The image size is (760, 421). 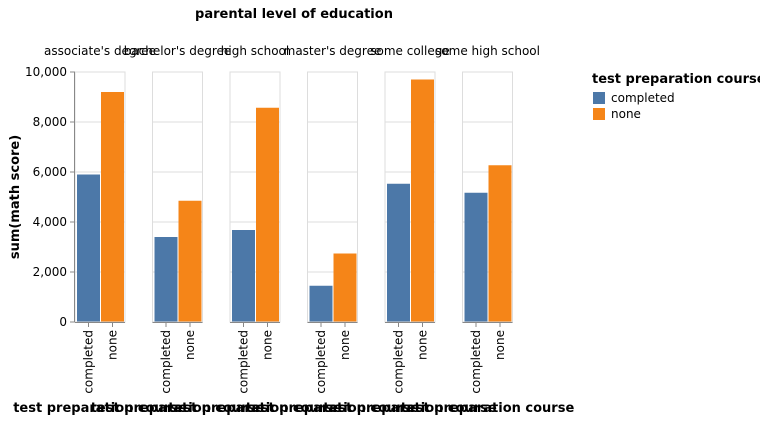 What do you see at coordinates (100, 51) in the screenshot?
I see `facet-label: associate's degree` at bounding box center [100, 51].